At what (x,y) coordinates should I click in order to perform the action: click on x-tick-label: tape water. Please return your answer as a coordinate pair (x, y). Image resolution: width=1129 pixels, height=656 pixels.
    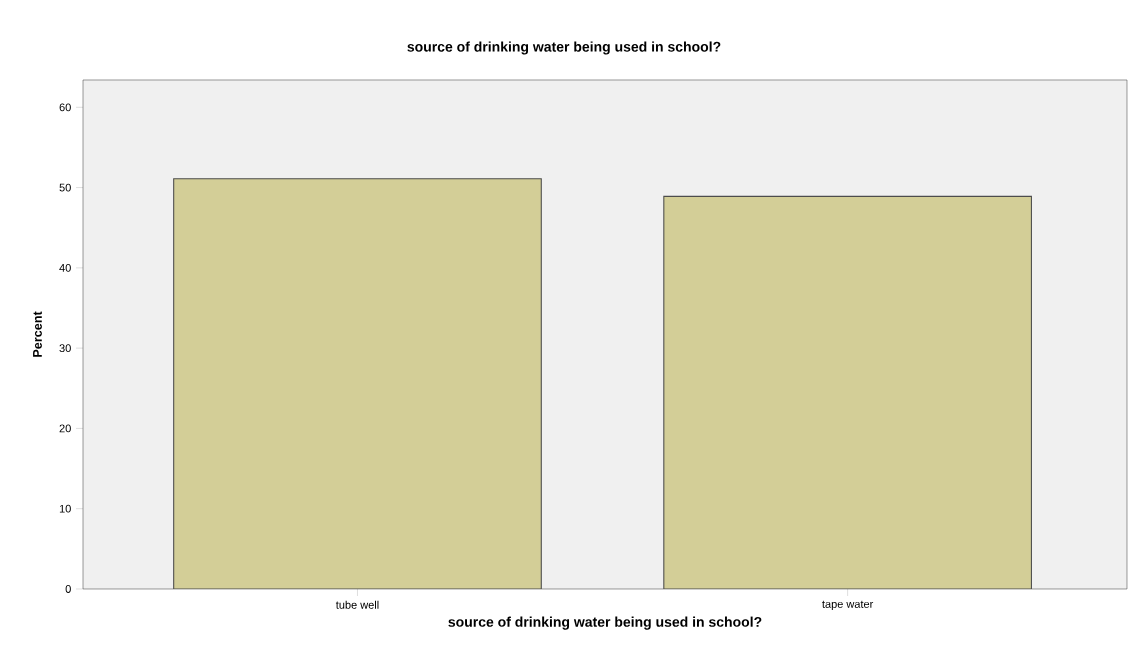
    Looking at the image, I should click on (848, 605).